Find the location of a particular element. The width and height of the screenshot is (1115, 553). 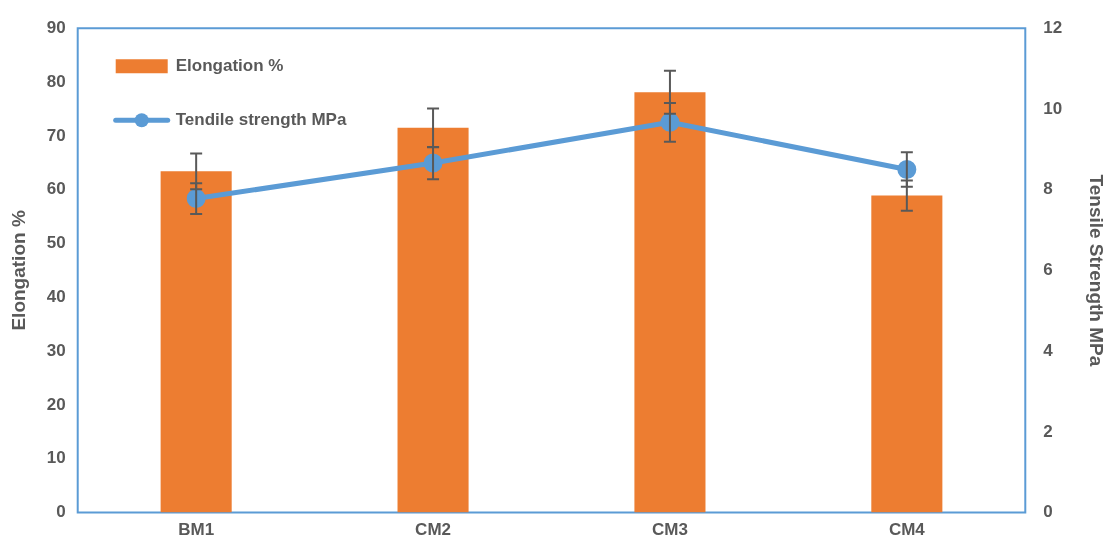

y-tick-label: 0 is located at coordinates (61, 512).